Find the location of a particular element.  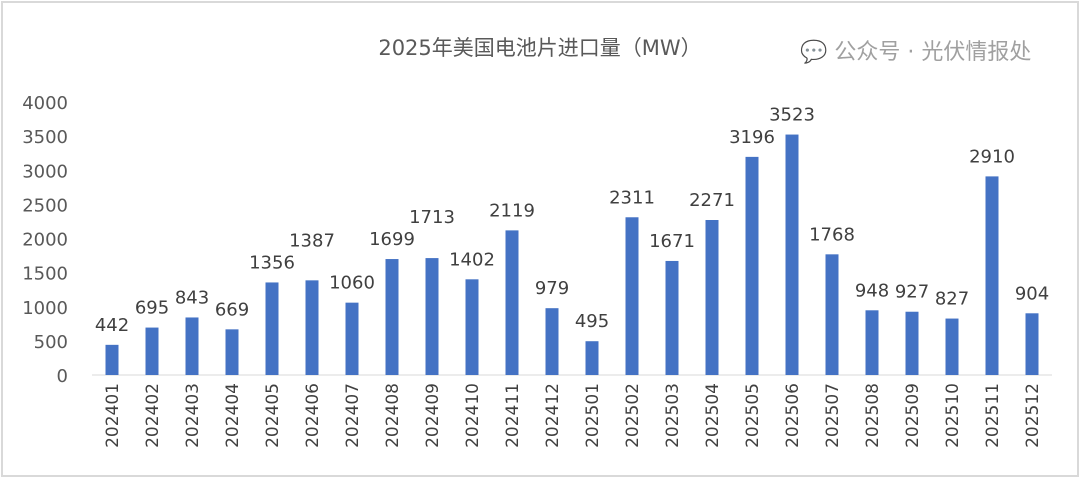

data-label: 979 is located at coordinates (552, 288).